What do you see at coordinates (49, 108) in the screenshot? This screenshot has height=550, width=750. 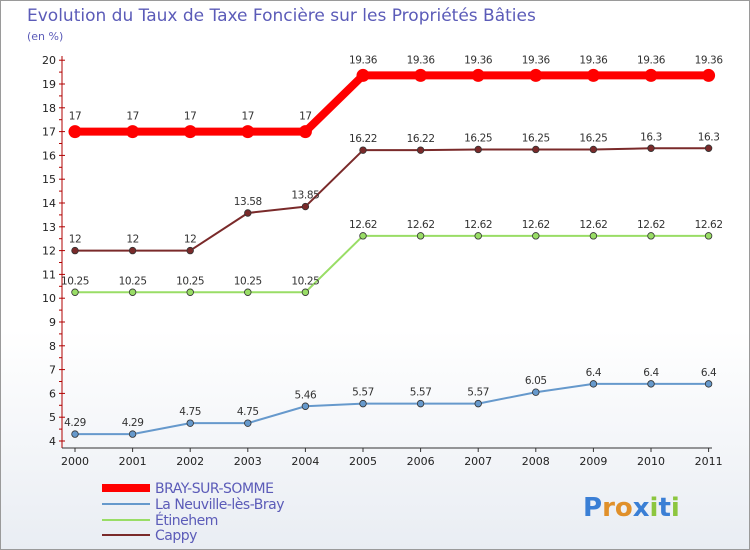 I see `y-tick-label: 18` at bounding box center [49, 108].